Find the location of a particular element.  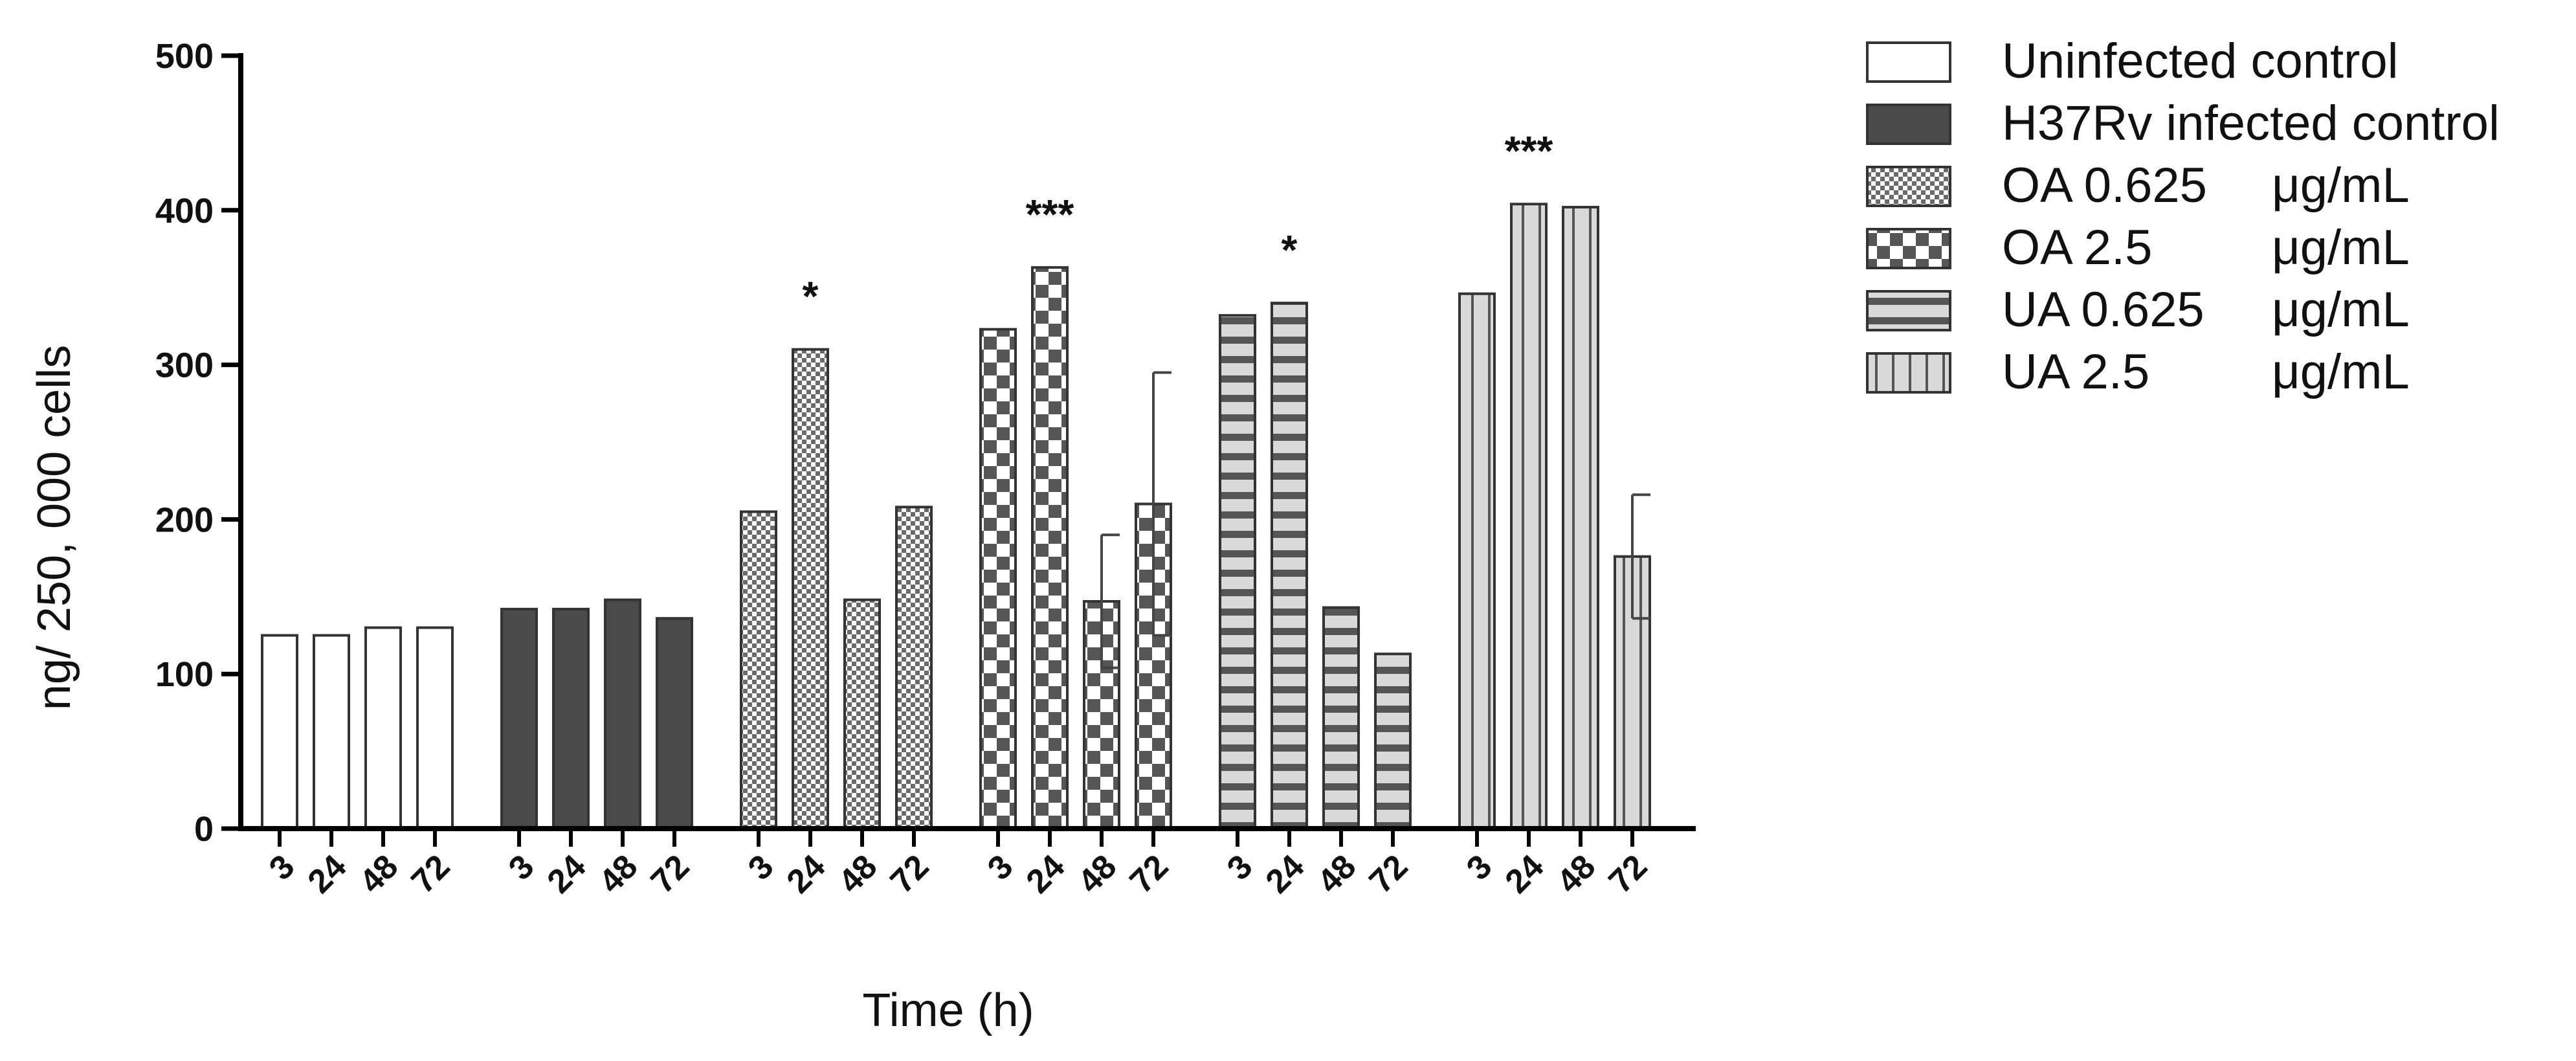

y-axis-ticks: 0 100 200 300 400 500 is located at coordinates (198, 443).